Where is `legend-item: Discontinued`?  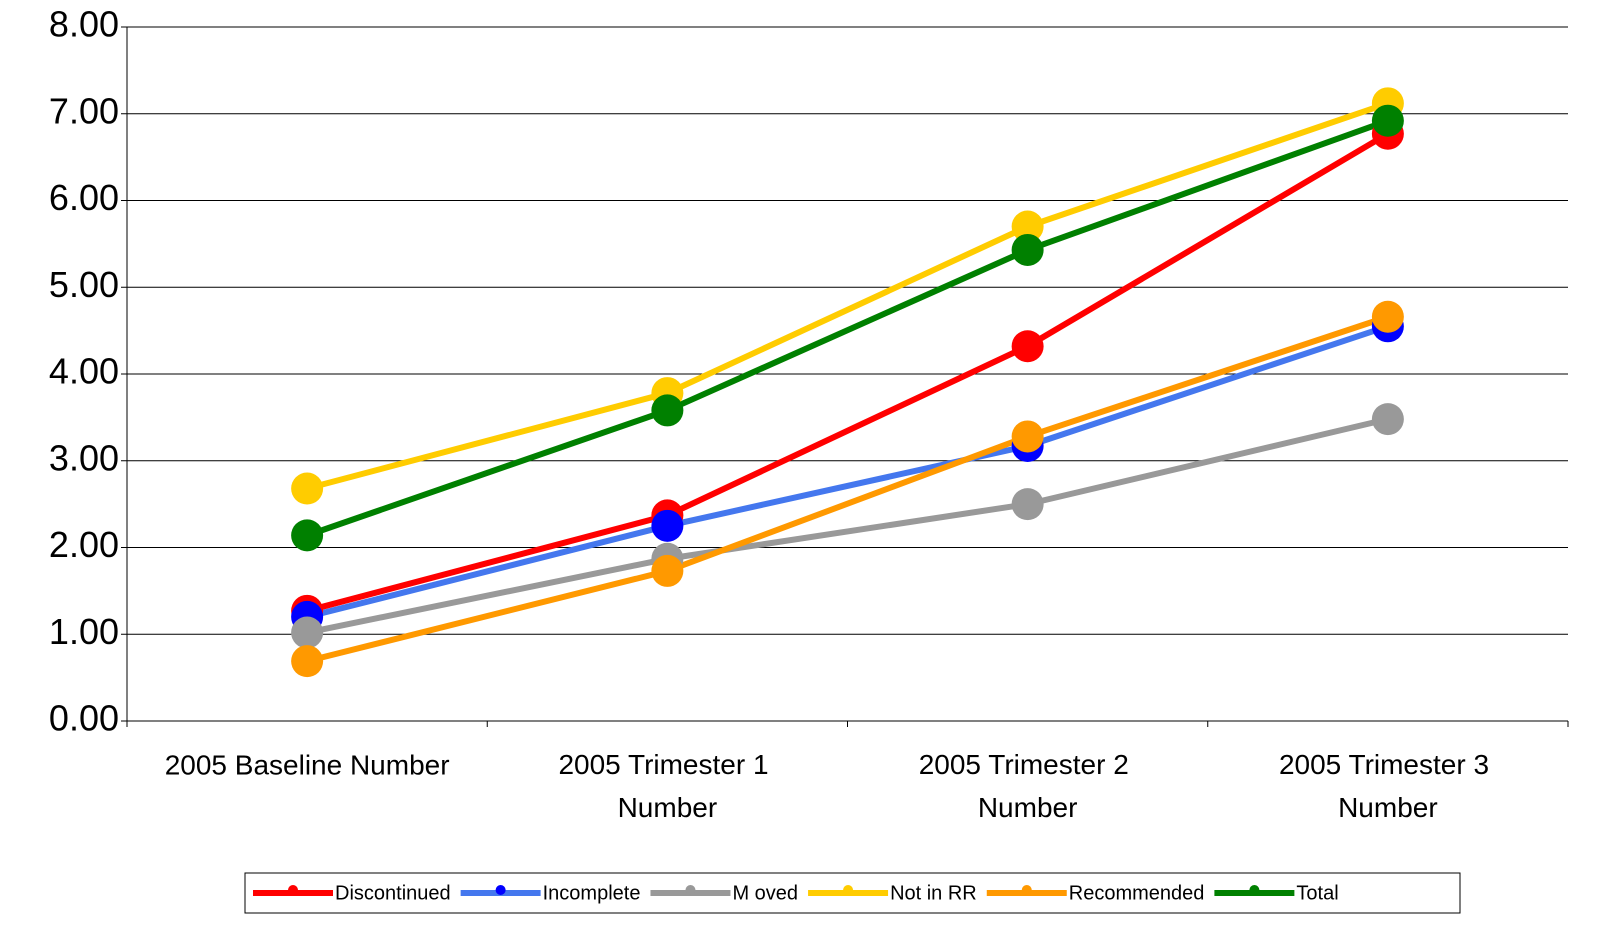
legend-item: Discontinued is located at coordinates (352, 893).